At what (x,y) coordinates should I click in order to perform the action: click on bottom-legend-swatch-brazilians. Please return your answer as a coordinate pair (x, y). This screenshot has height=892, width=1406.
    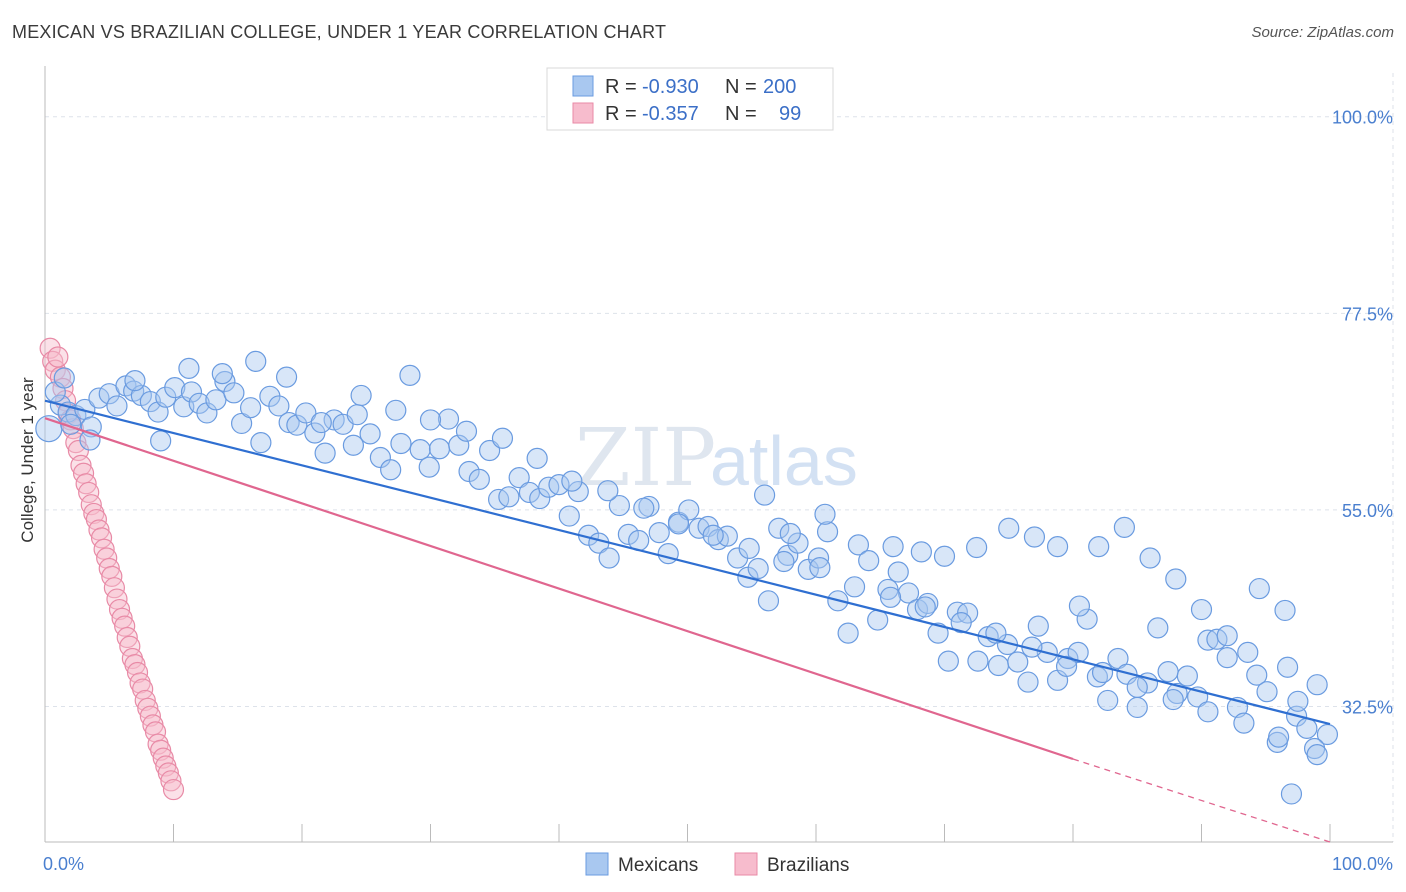
    Looking at the image, I should click on (746, 864).